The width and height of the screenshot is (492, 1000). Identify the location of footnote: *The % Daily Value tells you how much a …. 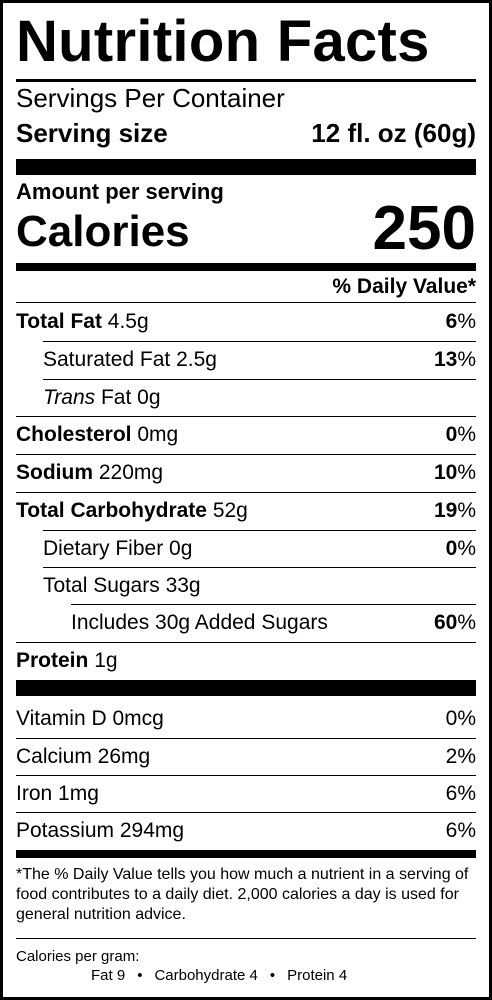
(242, 894).